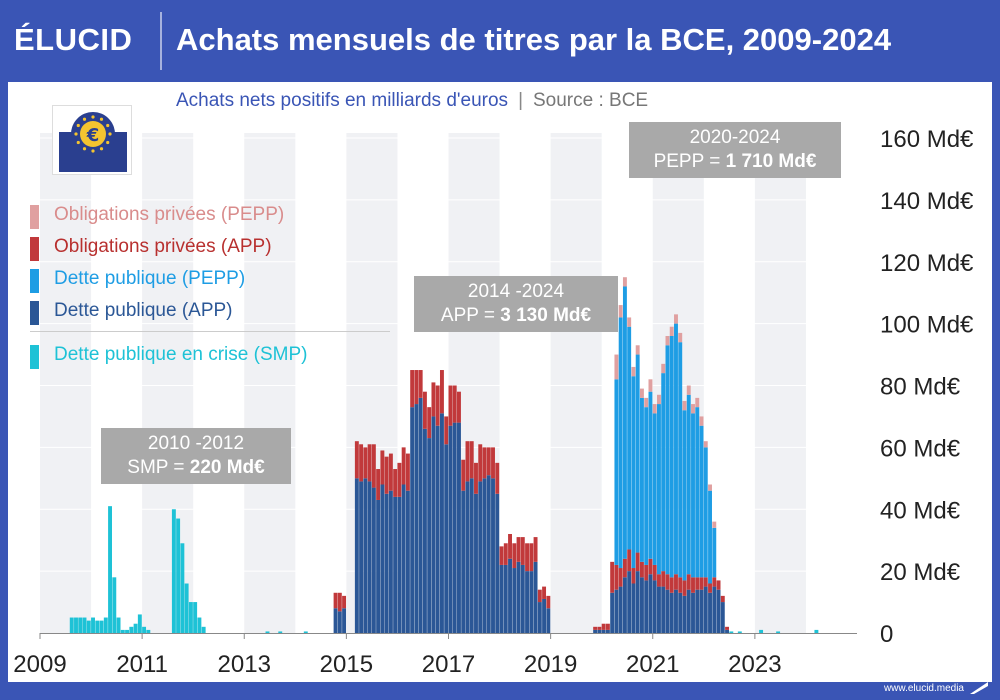  What do you see at coordinates (923, 688) in the screenshot?
I see `footer-url: www.elucid.media` at bounding box center [923, 688].